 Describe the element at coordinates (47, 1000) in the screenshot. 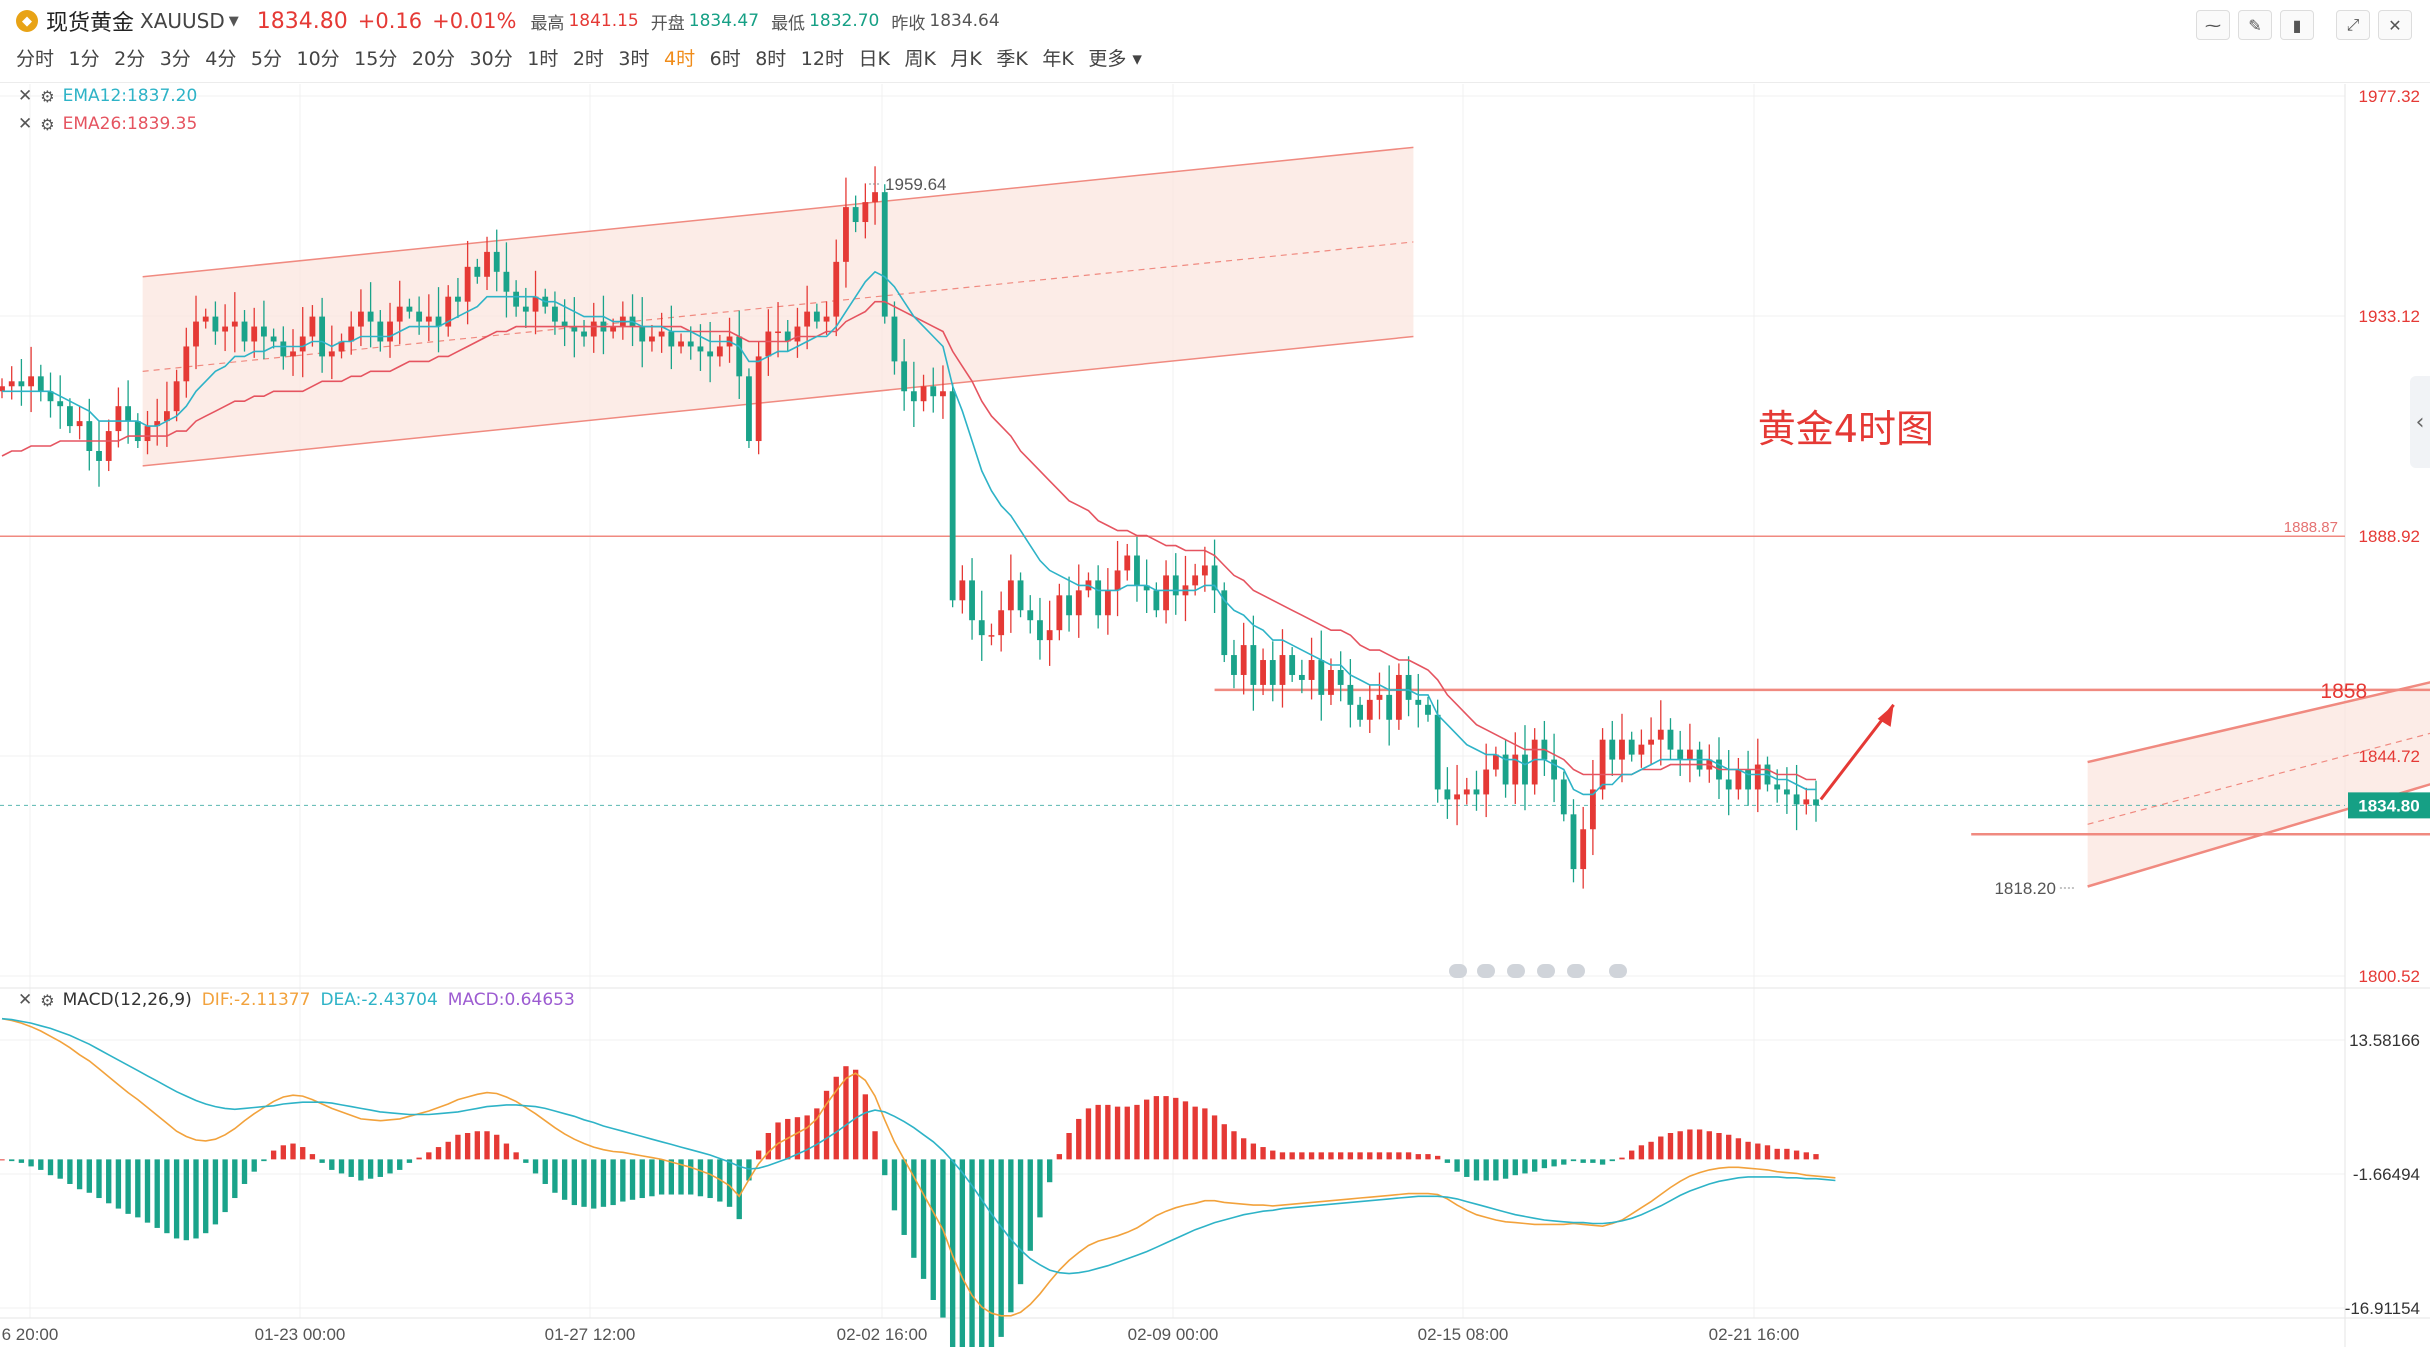

I see `macd-settings-gear-icon: ⚙` at that location.